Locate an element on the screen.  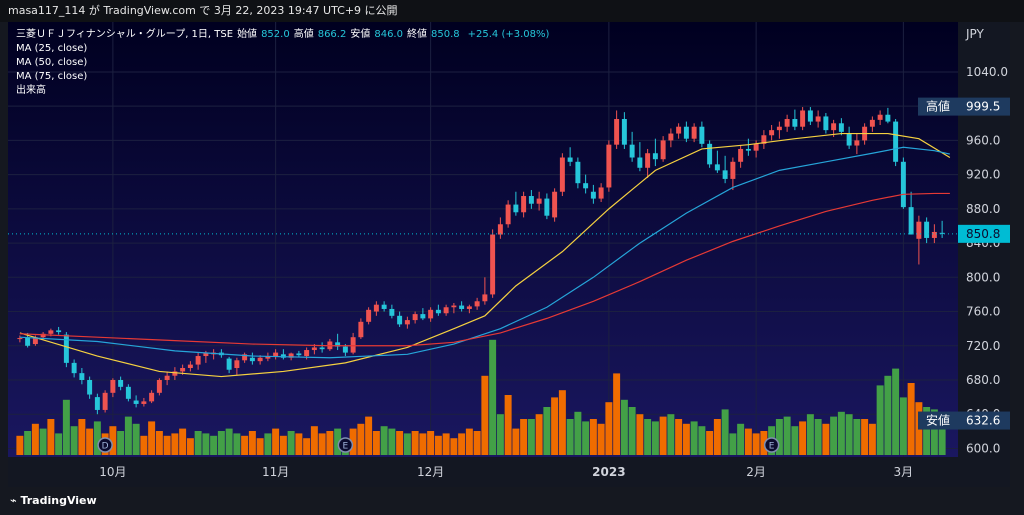
x-tick-label: 3月 is located at coordinates (904, 472).